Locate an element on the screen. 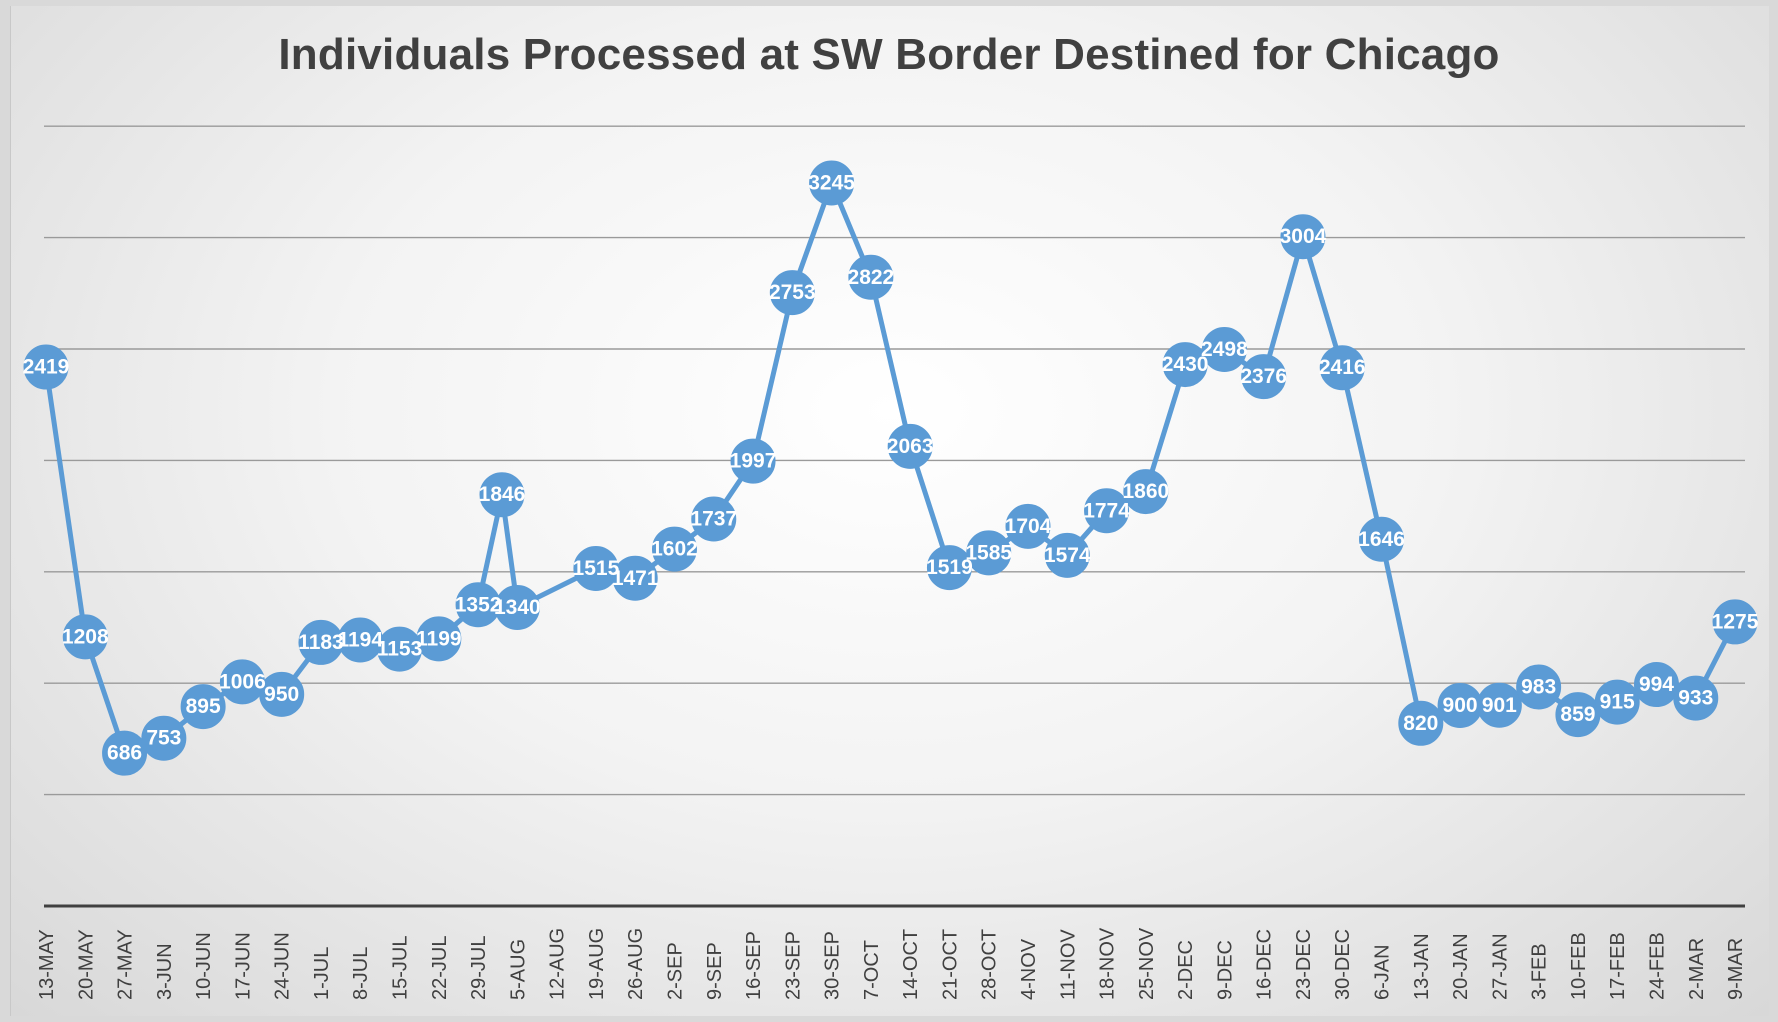 Image resolution: width=1778 pixels, height=1022 pixels. x-tick-label: 29-JUL is located at coordinates (479, 968).